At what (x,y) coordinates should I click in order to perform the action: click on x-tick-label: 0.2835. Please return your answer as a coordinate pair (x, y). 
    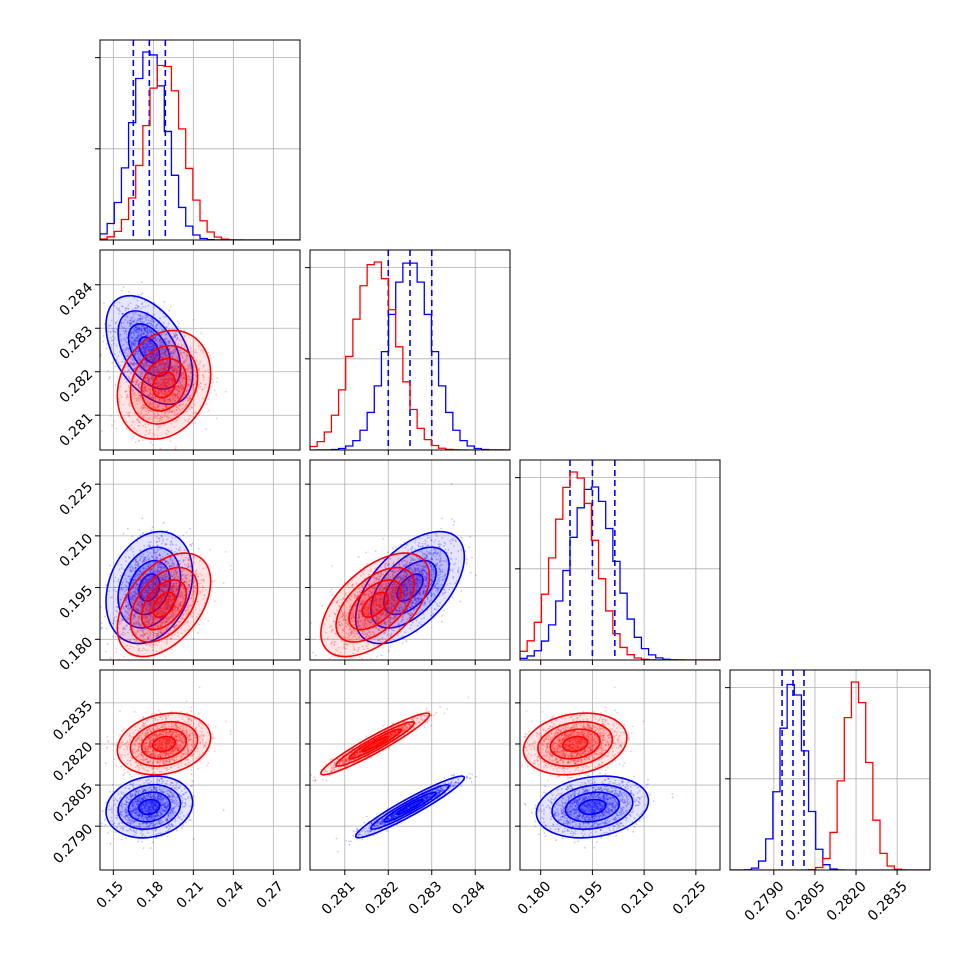
    Looking at the image, I should click on (888, 901).